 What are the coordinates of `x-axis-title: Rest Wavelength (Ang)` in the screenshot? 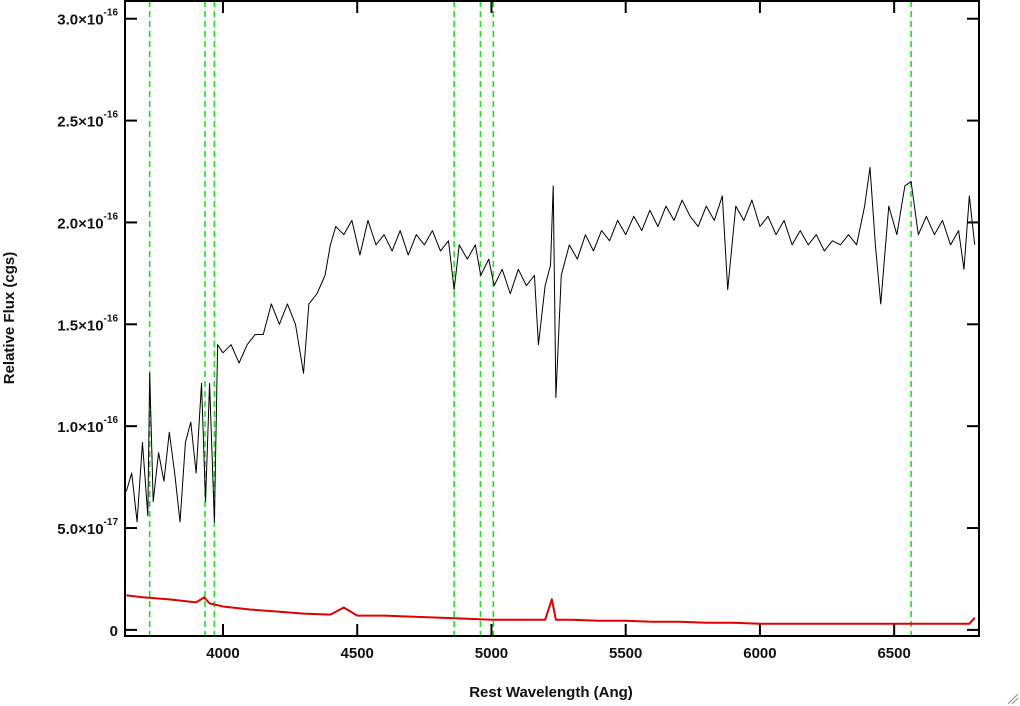 It's located at (551, 692).